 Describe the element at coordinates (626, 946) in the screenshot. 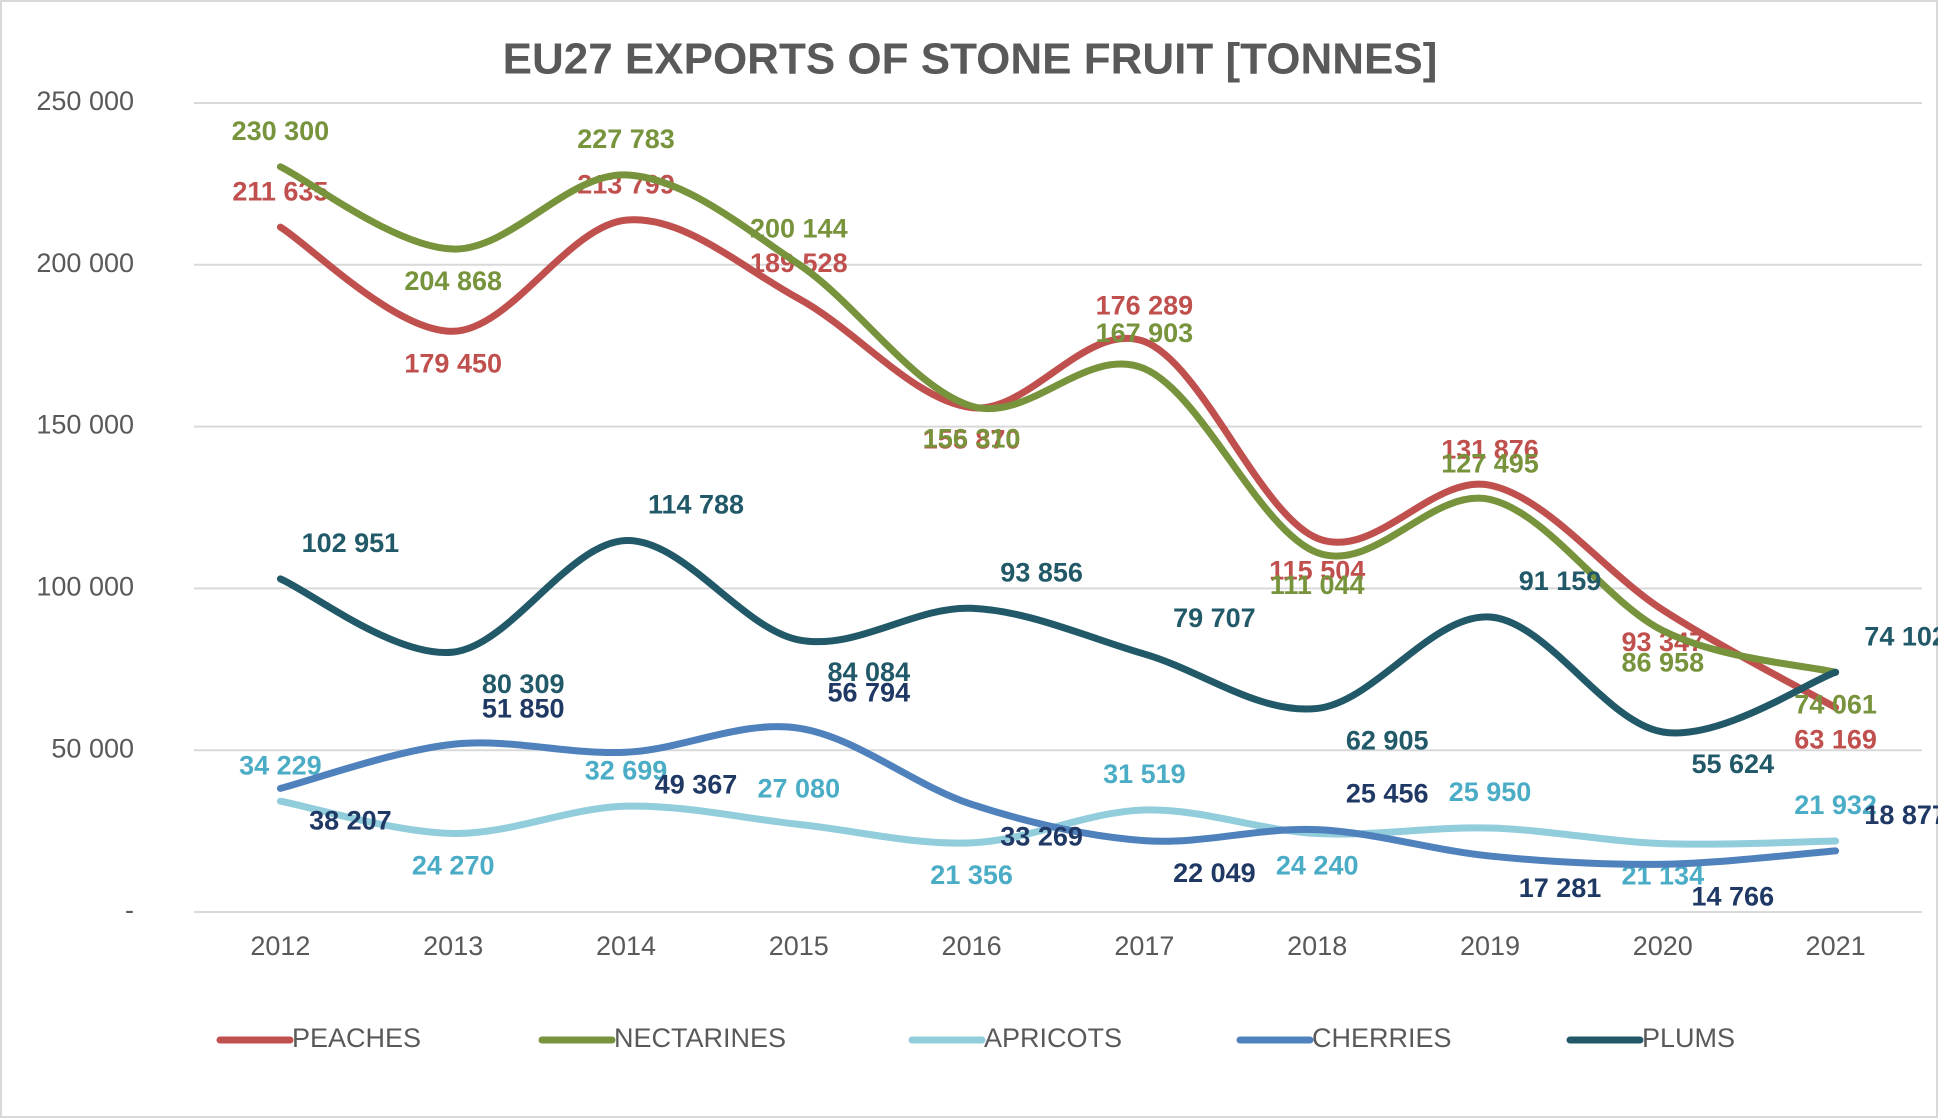

I see `x-tick-label: 2014` at that location.